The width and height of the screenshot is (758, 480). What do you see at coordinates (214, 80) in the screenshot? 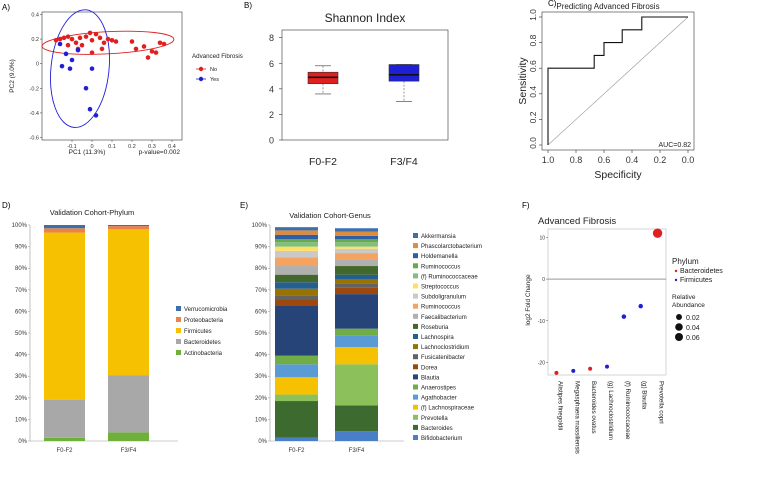
I see `legend-label: Yes` at bounding box center [214, 80].